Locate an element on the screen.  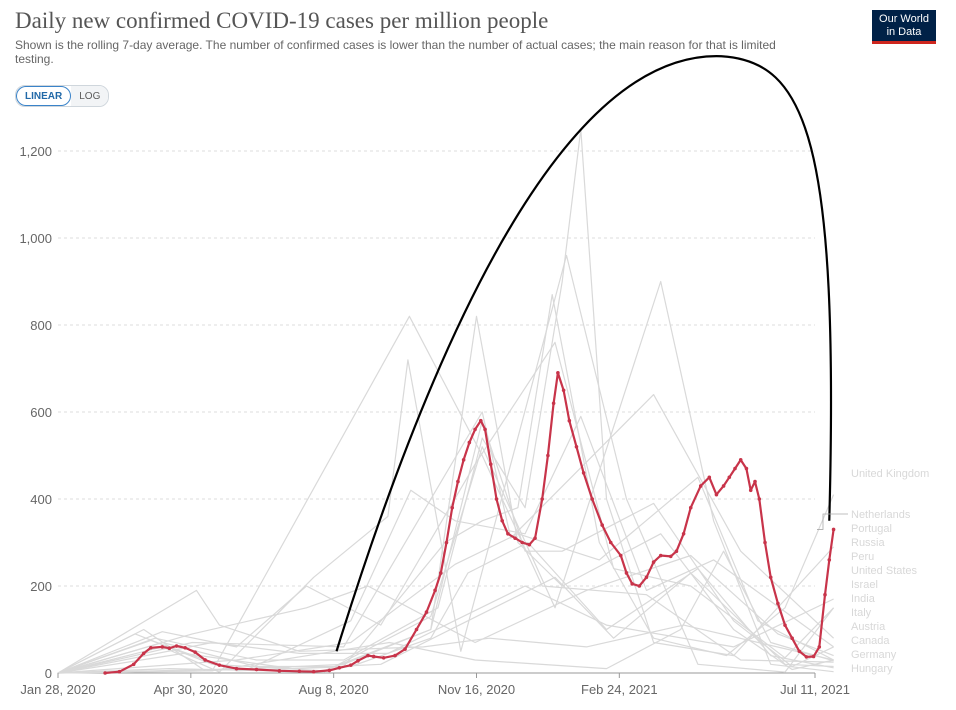
logo-line-1: Our World is located at coordinates (904, 19).